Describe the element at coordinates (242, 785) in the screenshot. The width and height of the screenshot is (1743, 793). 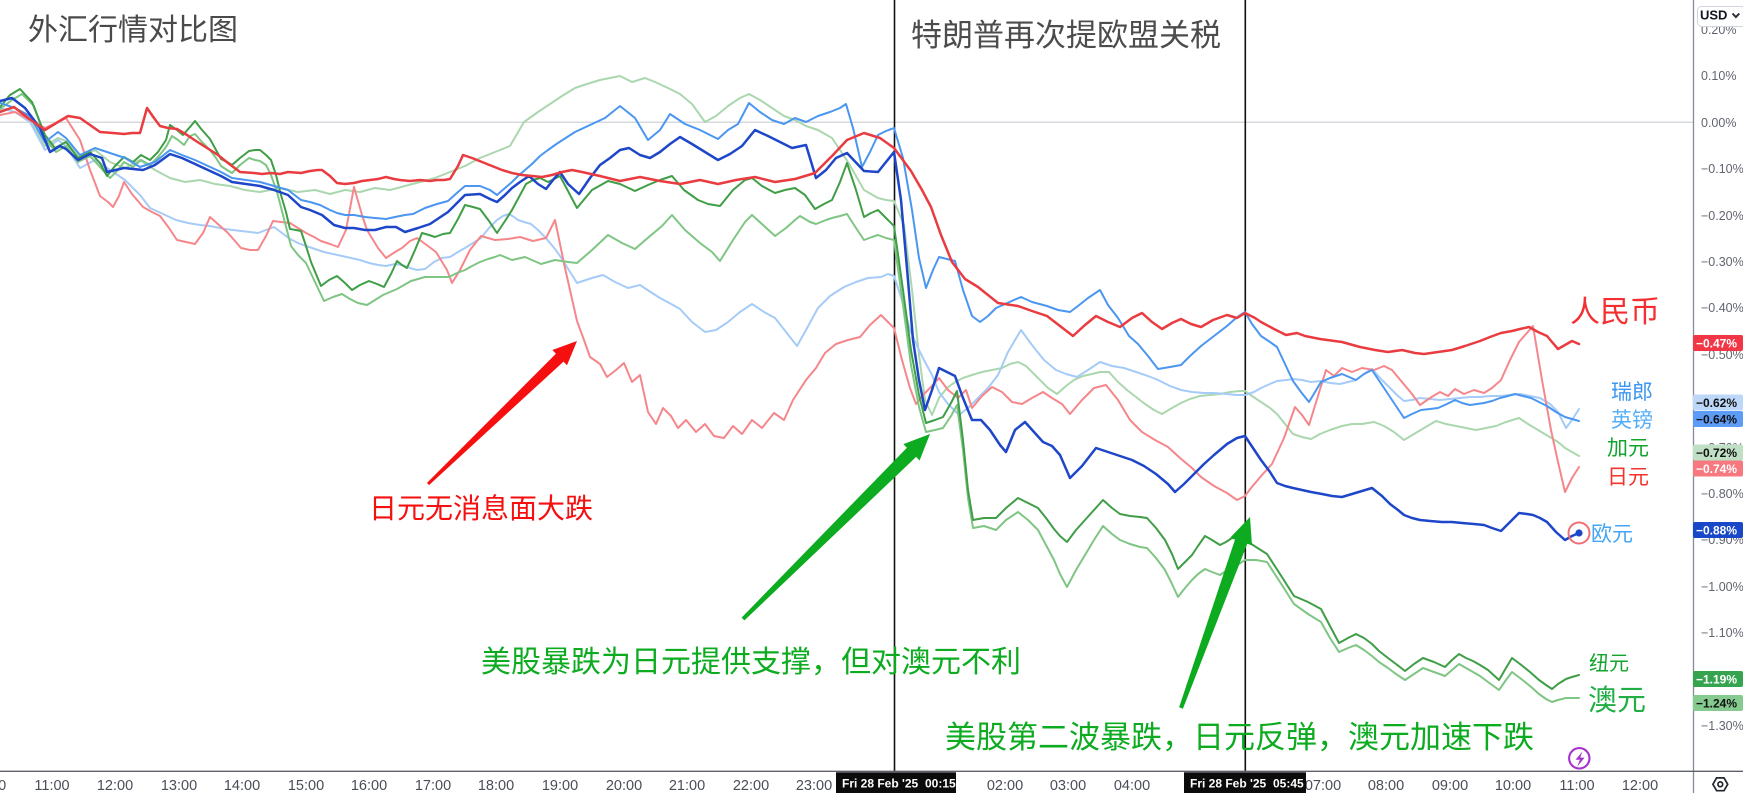
I see `svg-text: 14:00` at that location.